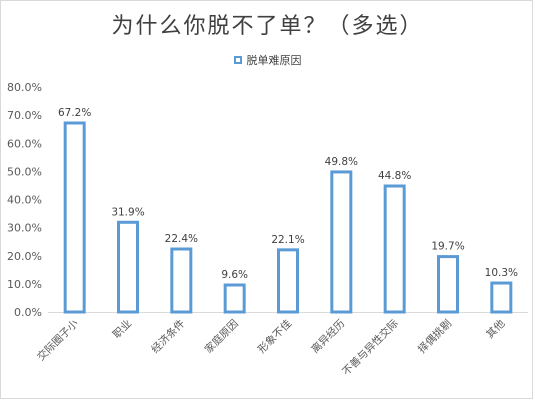 This screenshot has width=535, height=401. I want to click on category-label: 职业, so click(122, 329).